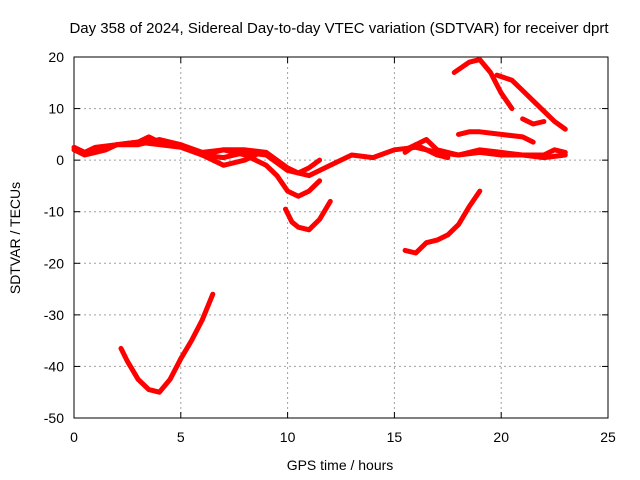 This screenshot has width=640, height=480. Describe the element at coordinates (15, 238) in the screenshot. I see `y-axis-label: SDTVAR / TECUs` at that location.